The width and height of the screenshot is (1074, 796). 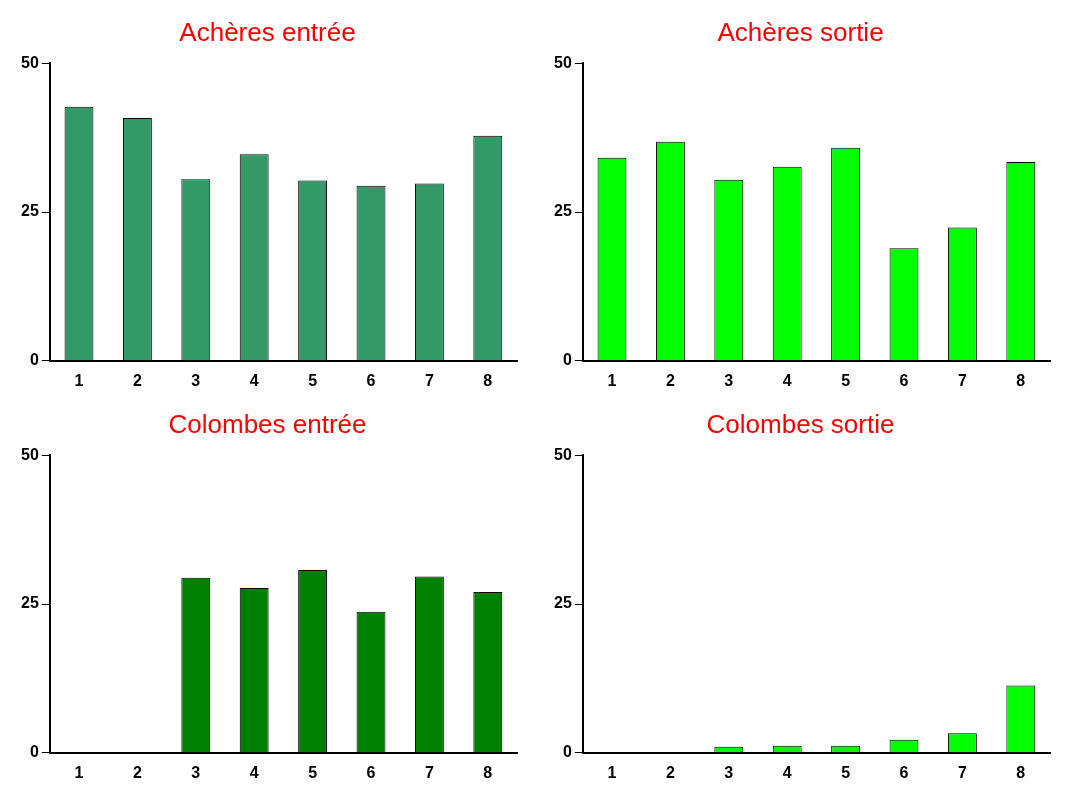 I want to click on chart-title: Colombes entrée, so click(x=267, y=423).